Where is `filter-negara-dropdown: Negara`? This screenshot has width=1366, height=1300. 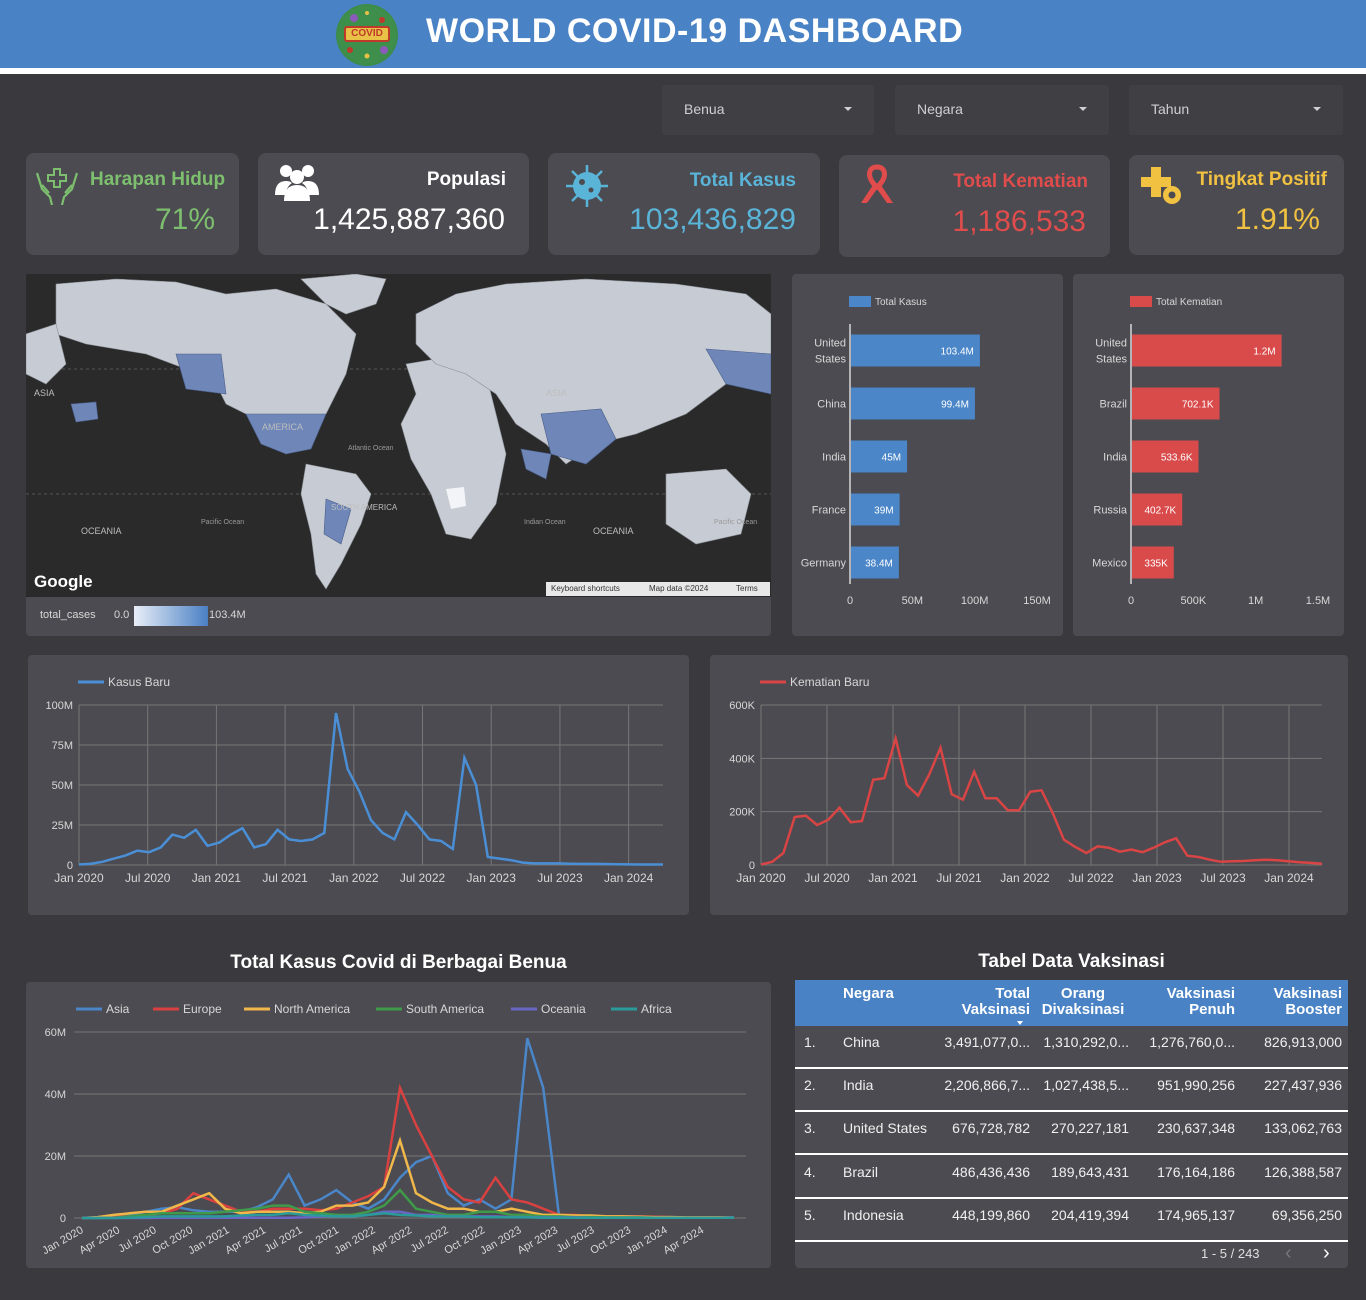 filter-negara-dropdown: Negara is located at coordinates (1002, 110).